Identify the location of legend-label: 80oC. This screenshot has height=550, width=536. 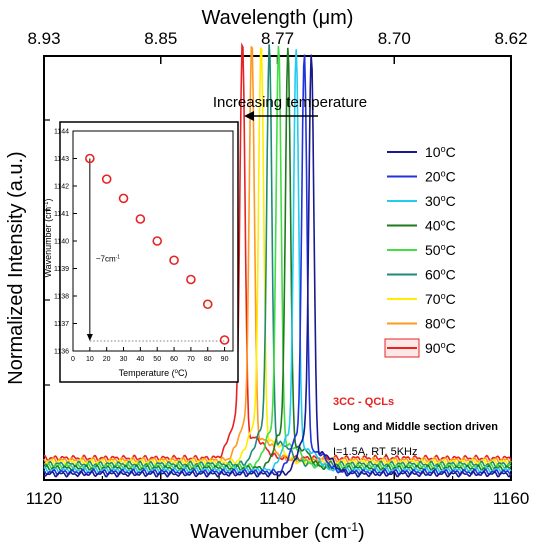
(440, 324).